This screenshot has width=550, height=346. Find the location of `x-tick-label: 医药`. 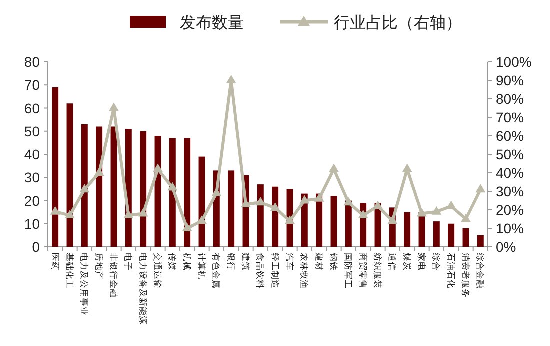

x-tick-label: 医药 is located at coordinates (55, 262).